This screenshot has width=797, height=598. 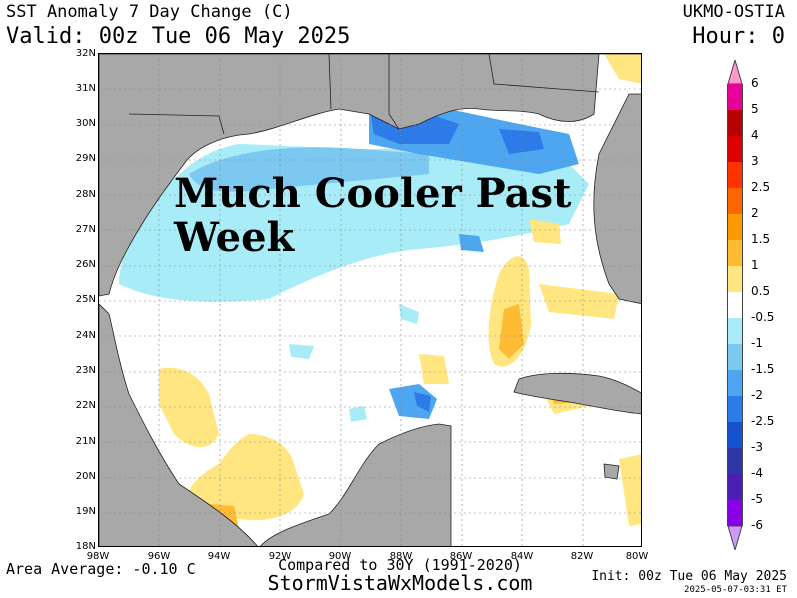 What do you see at coordinates (85, 441) in the screenshot?
I see `lat-label: 21N` at bounding box center [85, 441].